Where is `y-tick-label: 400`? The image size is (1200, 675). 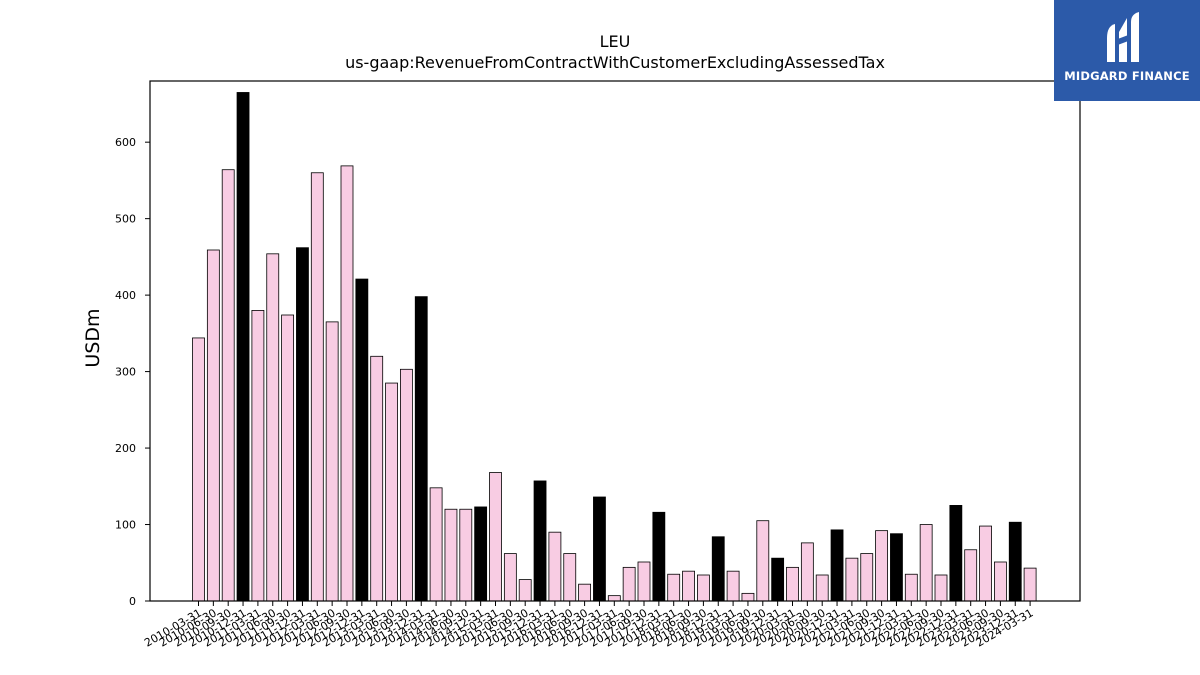
y-tick-label: 400 is located at coordinates (125, 295).